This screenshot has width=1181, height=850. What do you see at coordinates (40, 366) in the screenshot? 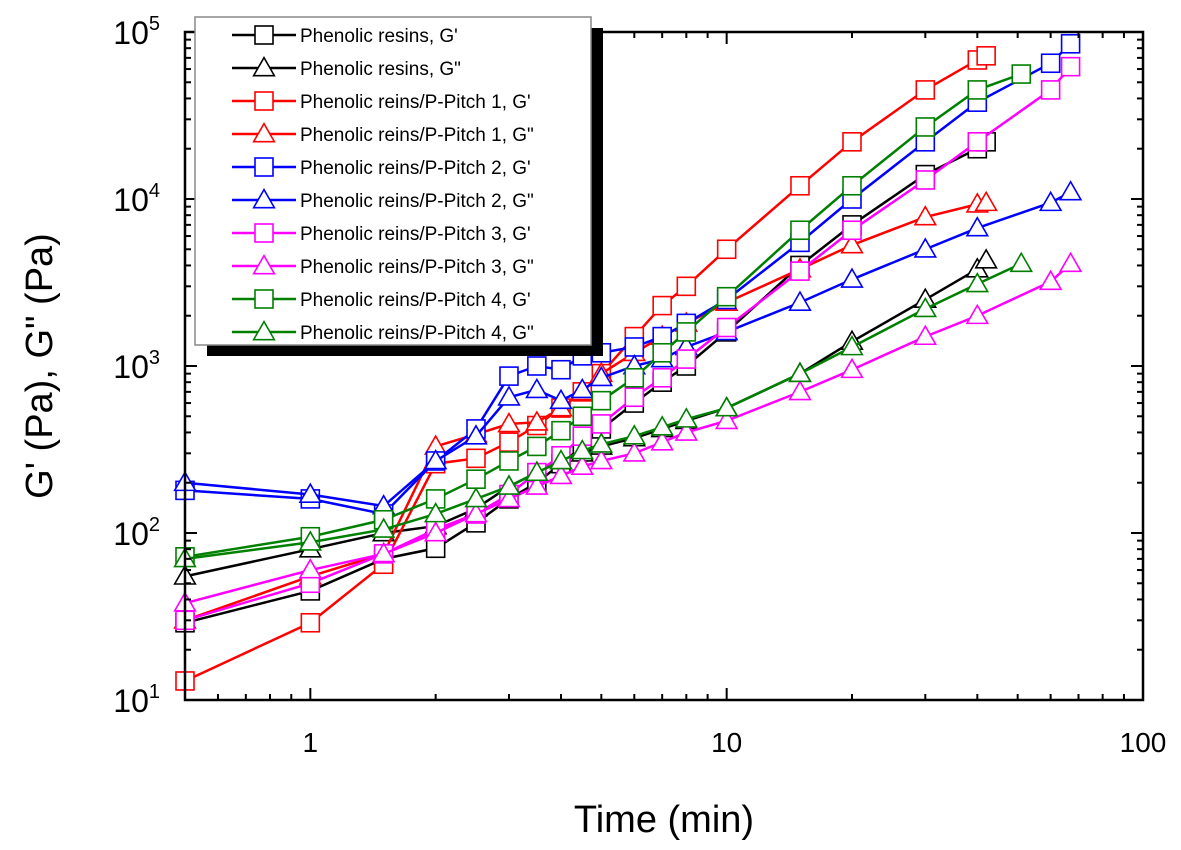
I see `y-axis-label: G' (Pa), G" (Pa)` at bounding box center [40, 366].